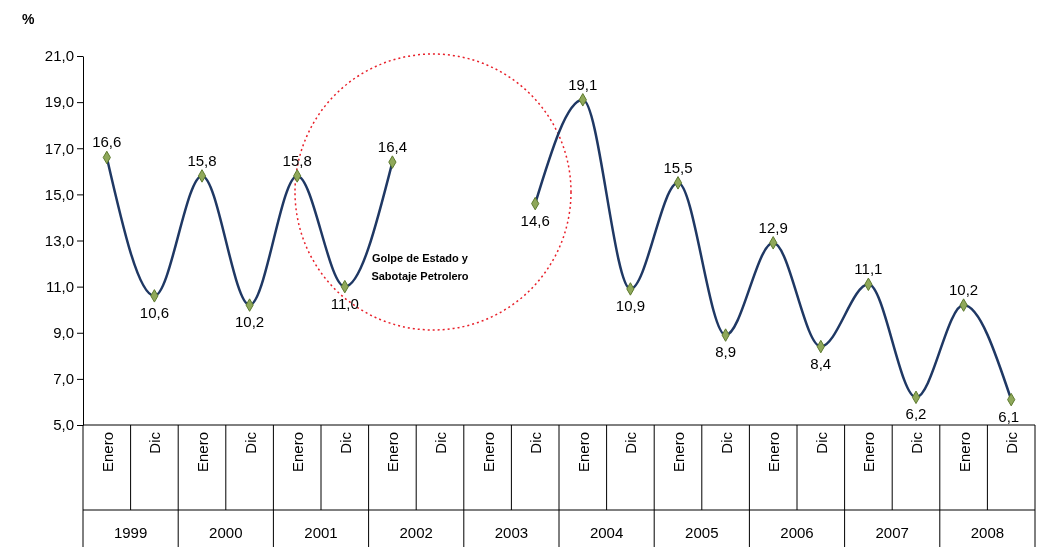 Image resolution: width=1043 pixels, height=547 pixels. I want to click on data-label: 16,6, so click(107, 142).